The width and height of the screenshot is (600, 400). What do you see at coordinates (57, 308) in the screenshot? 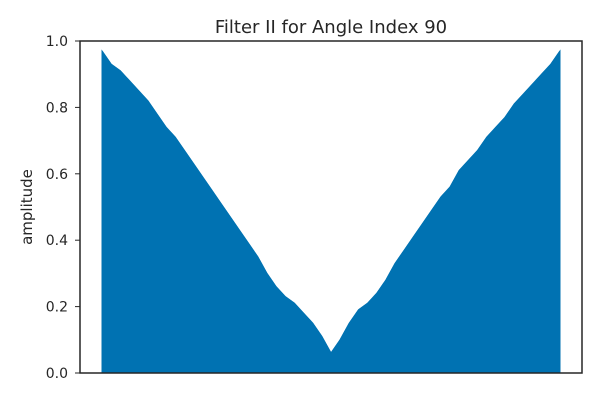
I see `y-tick-label: 0.2` at bounding box center [57, 308].